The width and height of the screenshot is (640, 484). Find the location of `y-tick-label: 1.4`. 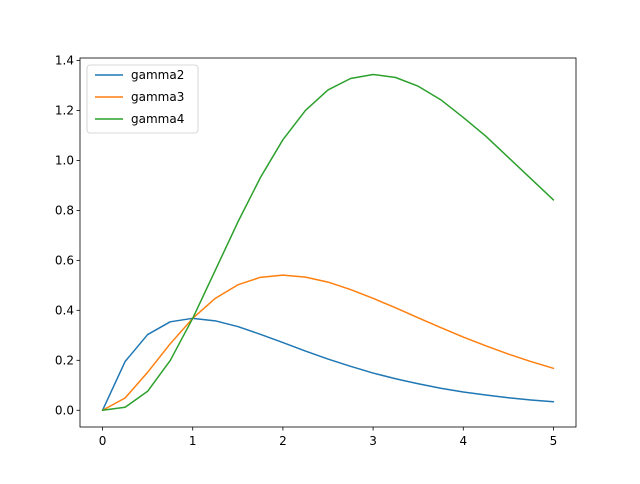

y-tick-label: 1.4 is located at coordinates (64, 60).